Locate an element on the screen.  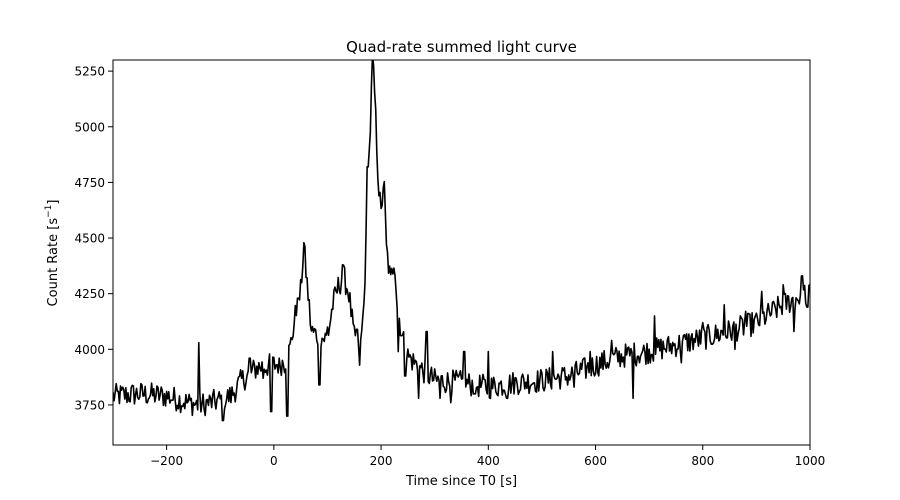
x-tick-label: 400 is located at coordinates (488, 461).